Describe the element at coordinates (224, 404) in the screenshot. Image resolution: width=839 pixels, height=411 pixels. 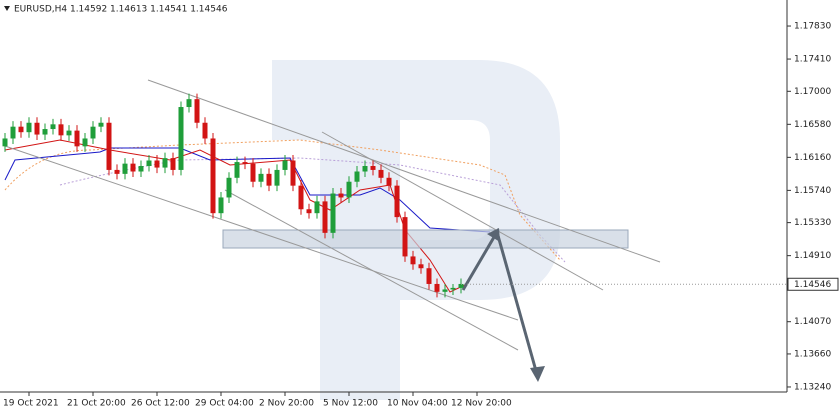
I see `x-tick-label: 29 Oct 04:00` at that location.